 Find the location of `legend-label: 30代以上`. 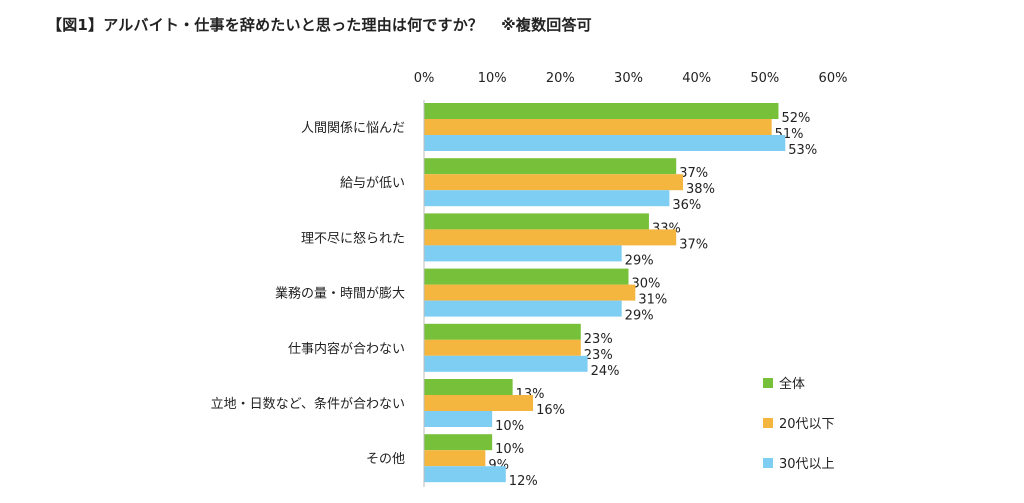

legend-label: 30代以上 is located at coordinates (807, 464).